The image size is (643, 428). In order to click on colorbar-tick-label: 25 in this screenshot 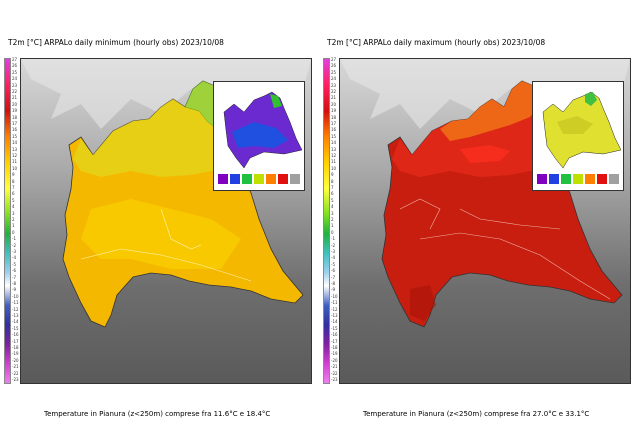, I will do `click(334, 72)`.